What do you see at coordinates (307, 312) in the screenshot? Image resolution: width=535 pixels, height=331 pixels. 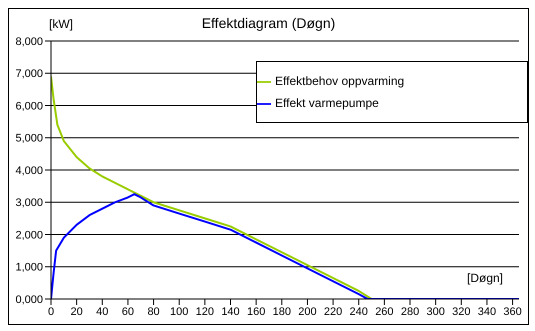 I see `x-tick-label: 200` at bounding box center [307, 312].